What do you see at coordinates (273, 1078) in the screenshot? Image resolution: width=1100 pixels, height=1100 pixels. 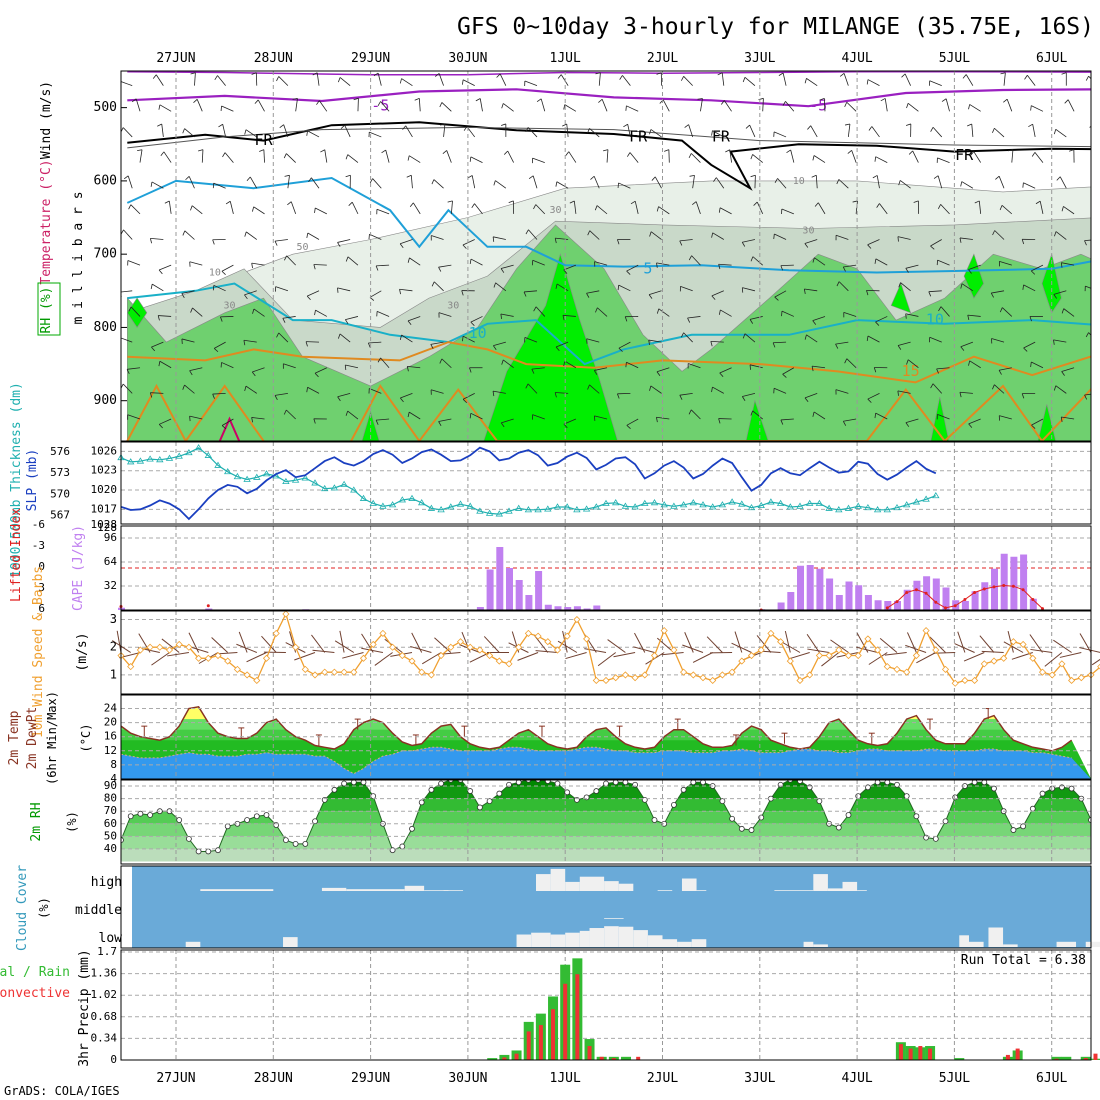 I see `date-label-bottom: 28JUN` at bounding box center [273, 1078].